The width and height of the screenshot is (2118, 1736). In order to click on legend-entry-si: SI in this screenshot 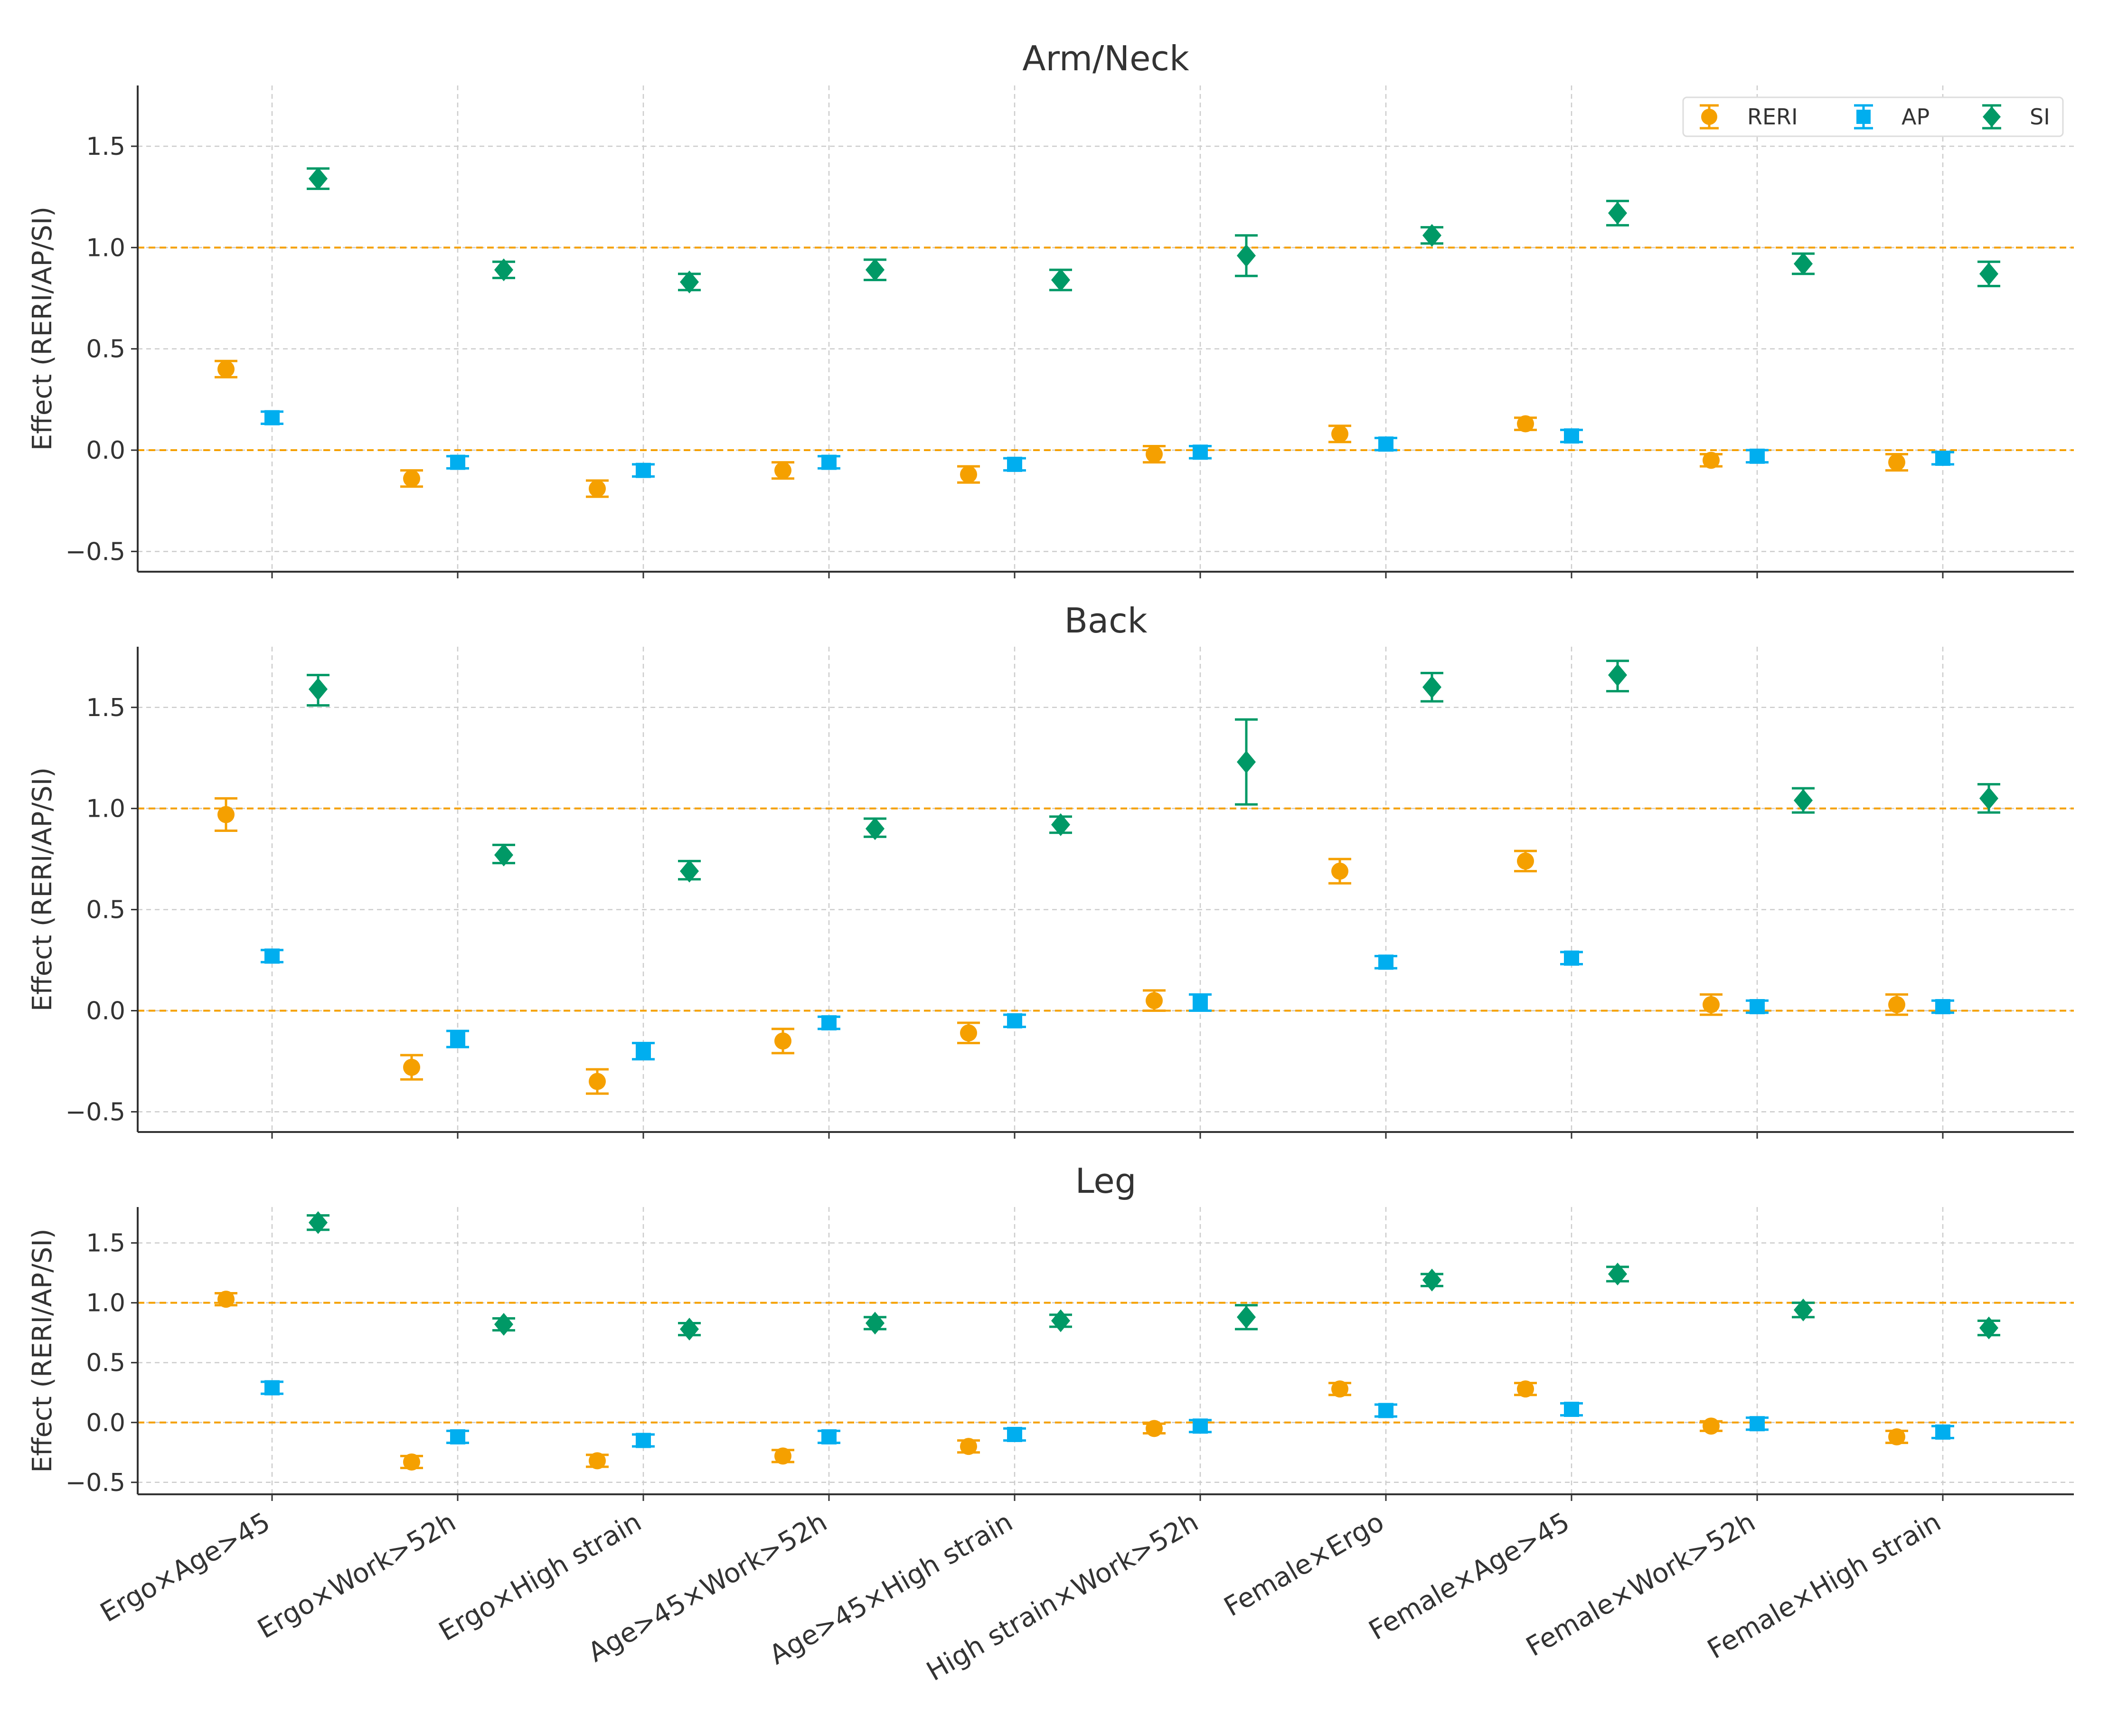, I will do `click(2016, 117)`.